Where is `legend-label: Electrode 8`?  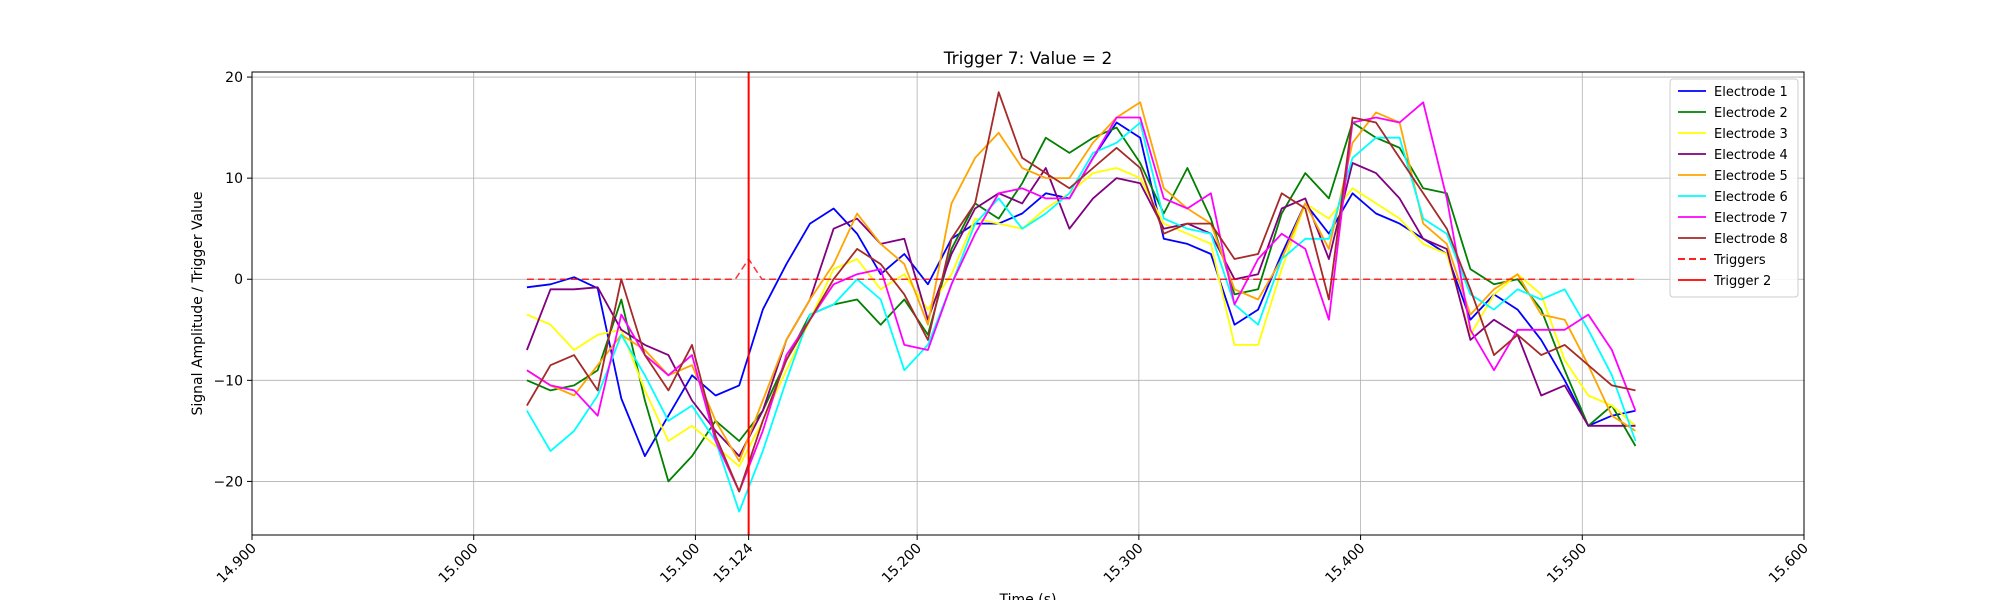 legend-label: Electrode 8 is located at coordinates (1751, 239).